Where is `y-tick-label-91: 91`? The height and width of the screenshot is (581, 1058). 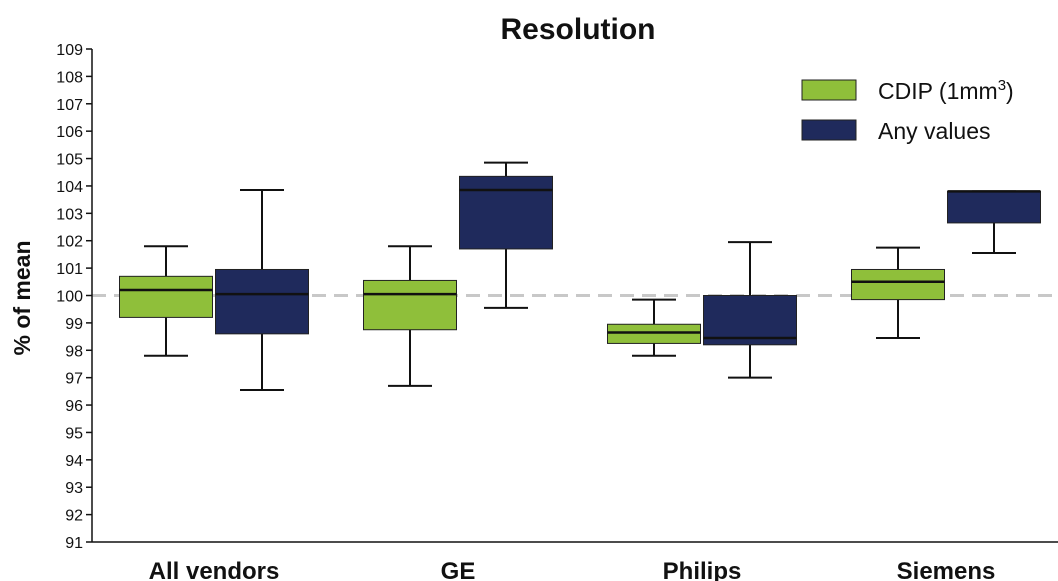 y-tick-label-91: 91 is located at coordinates (74, 543).